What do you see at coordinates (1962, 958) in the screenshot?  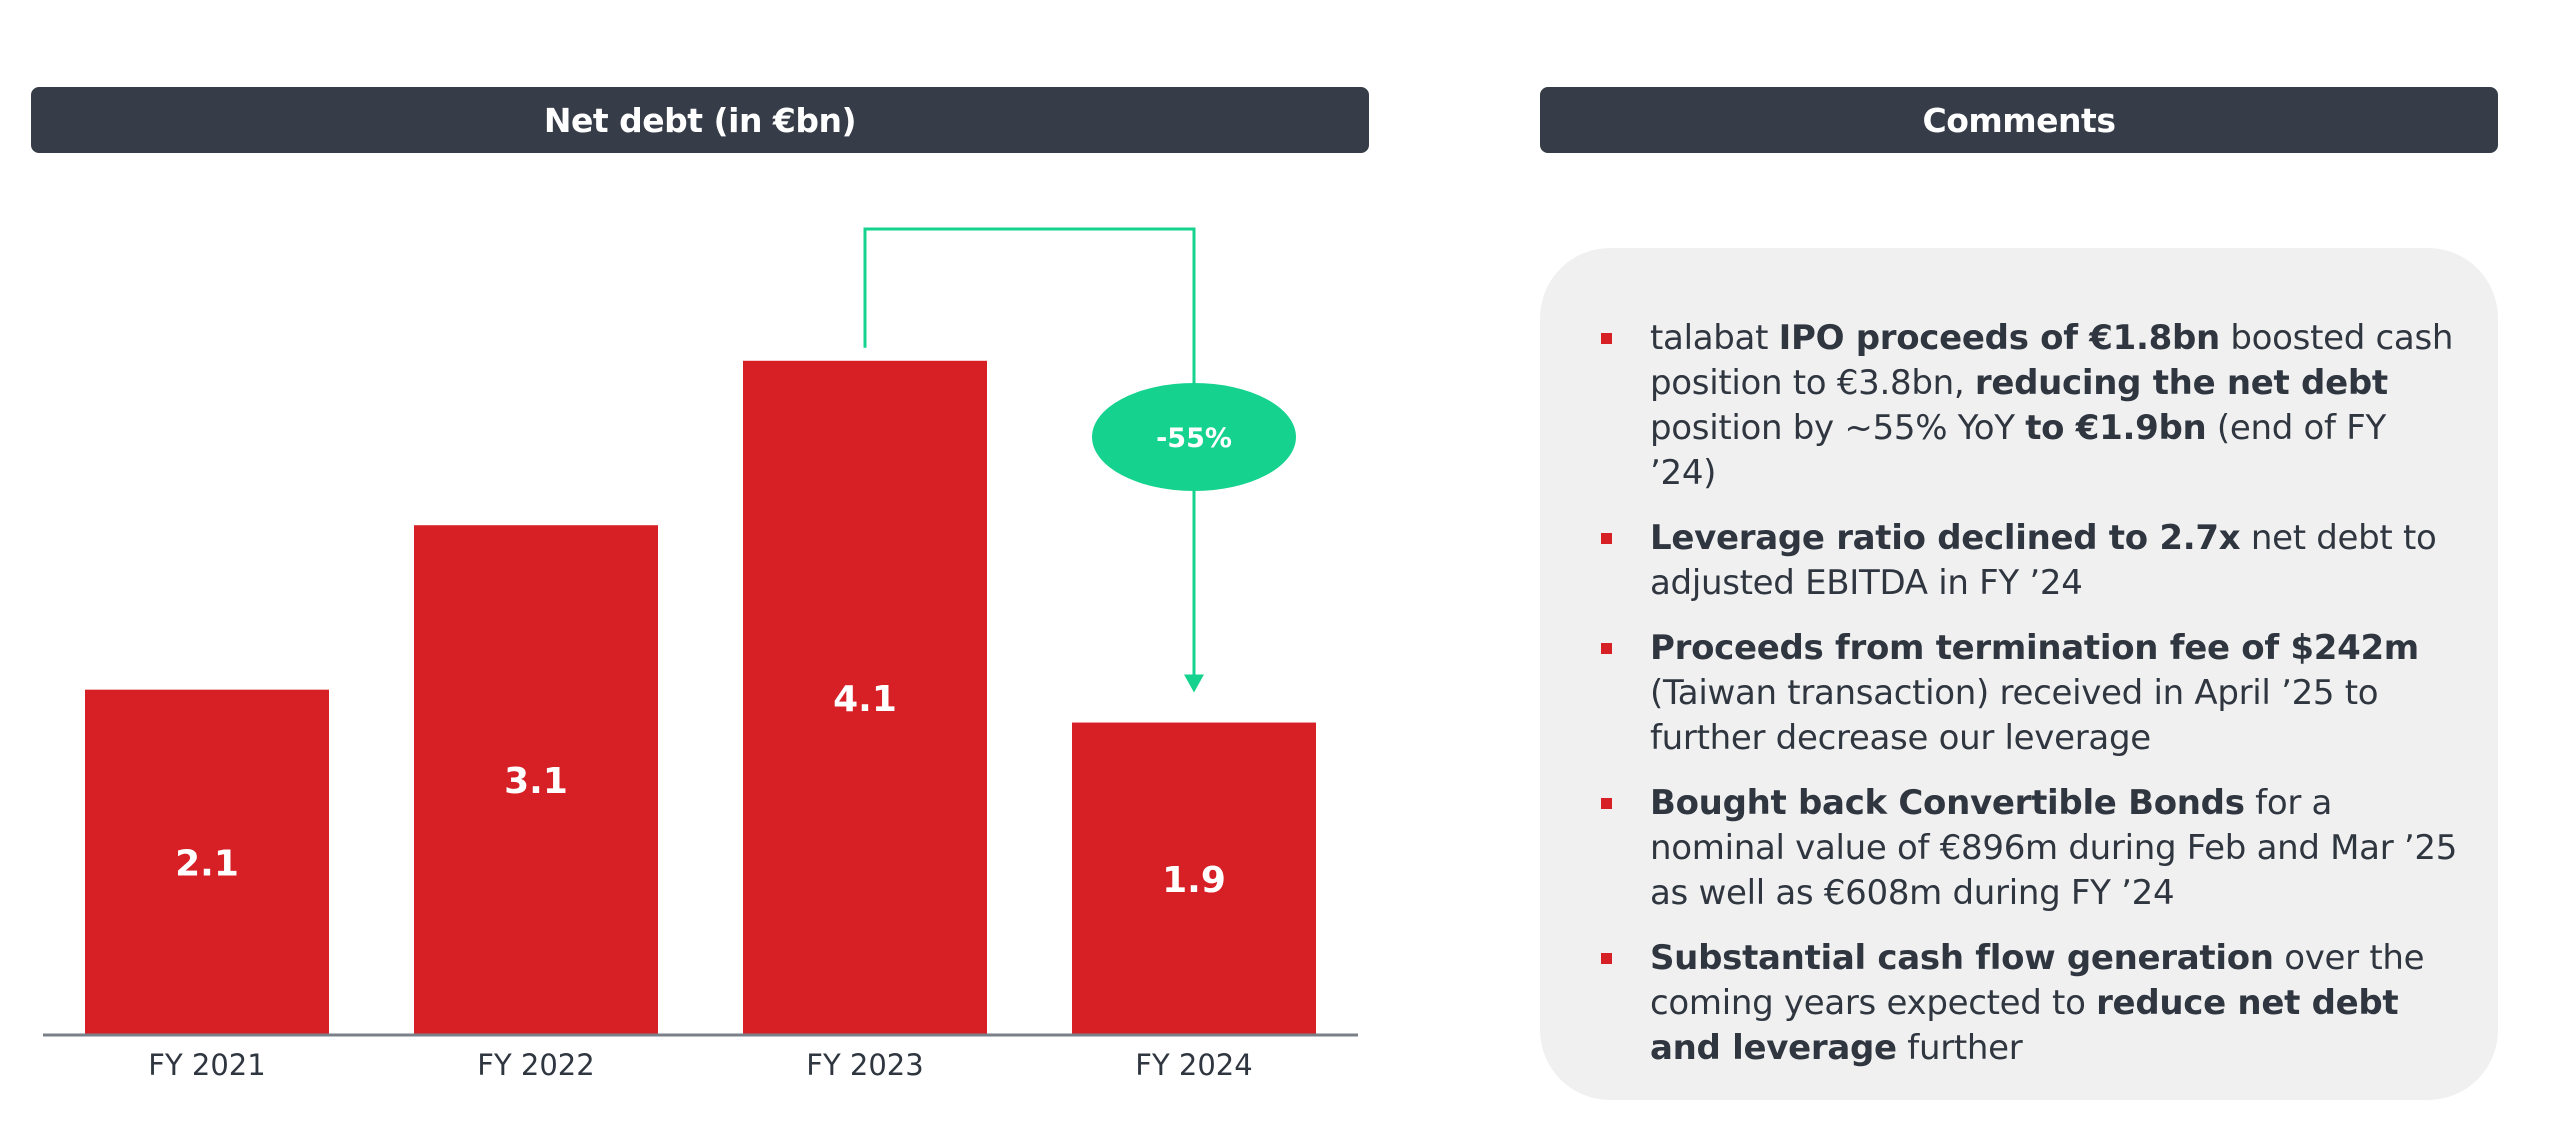 I see `comment-highlight: Substantial cash flow generation` at bounding box center [1962, 958].